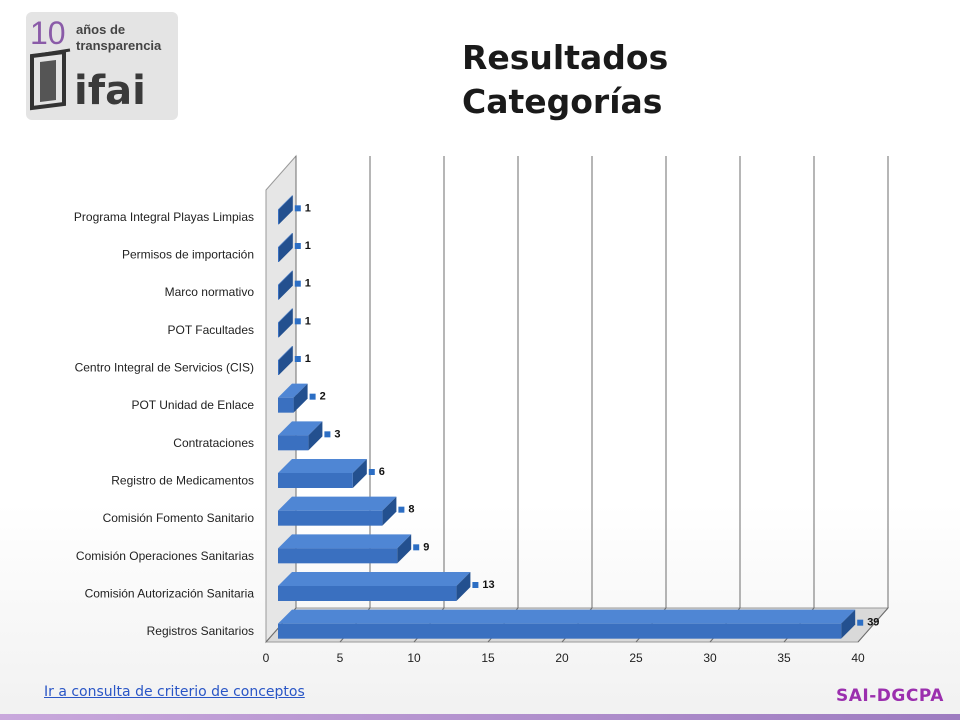  Describe the element at coordinates (323, 397) in the screenshot. I see `data-label: 2` at that location.